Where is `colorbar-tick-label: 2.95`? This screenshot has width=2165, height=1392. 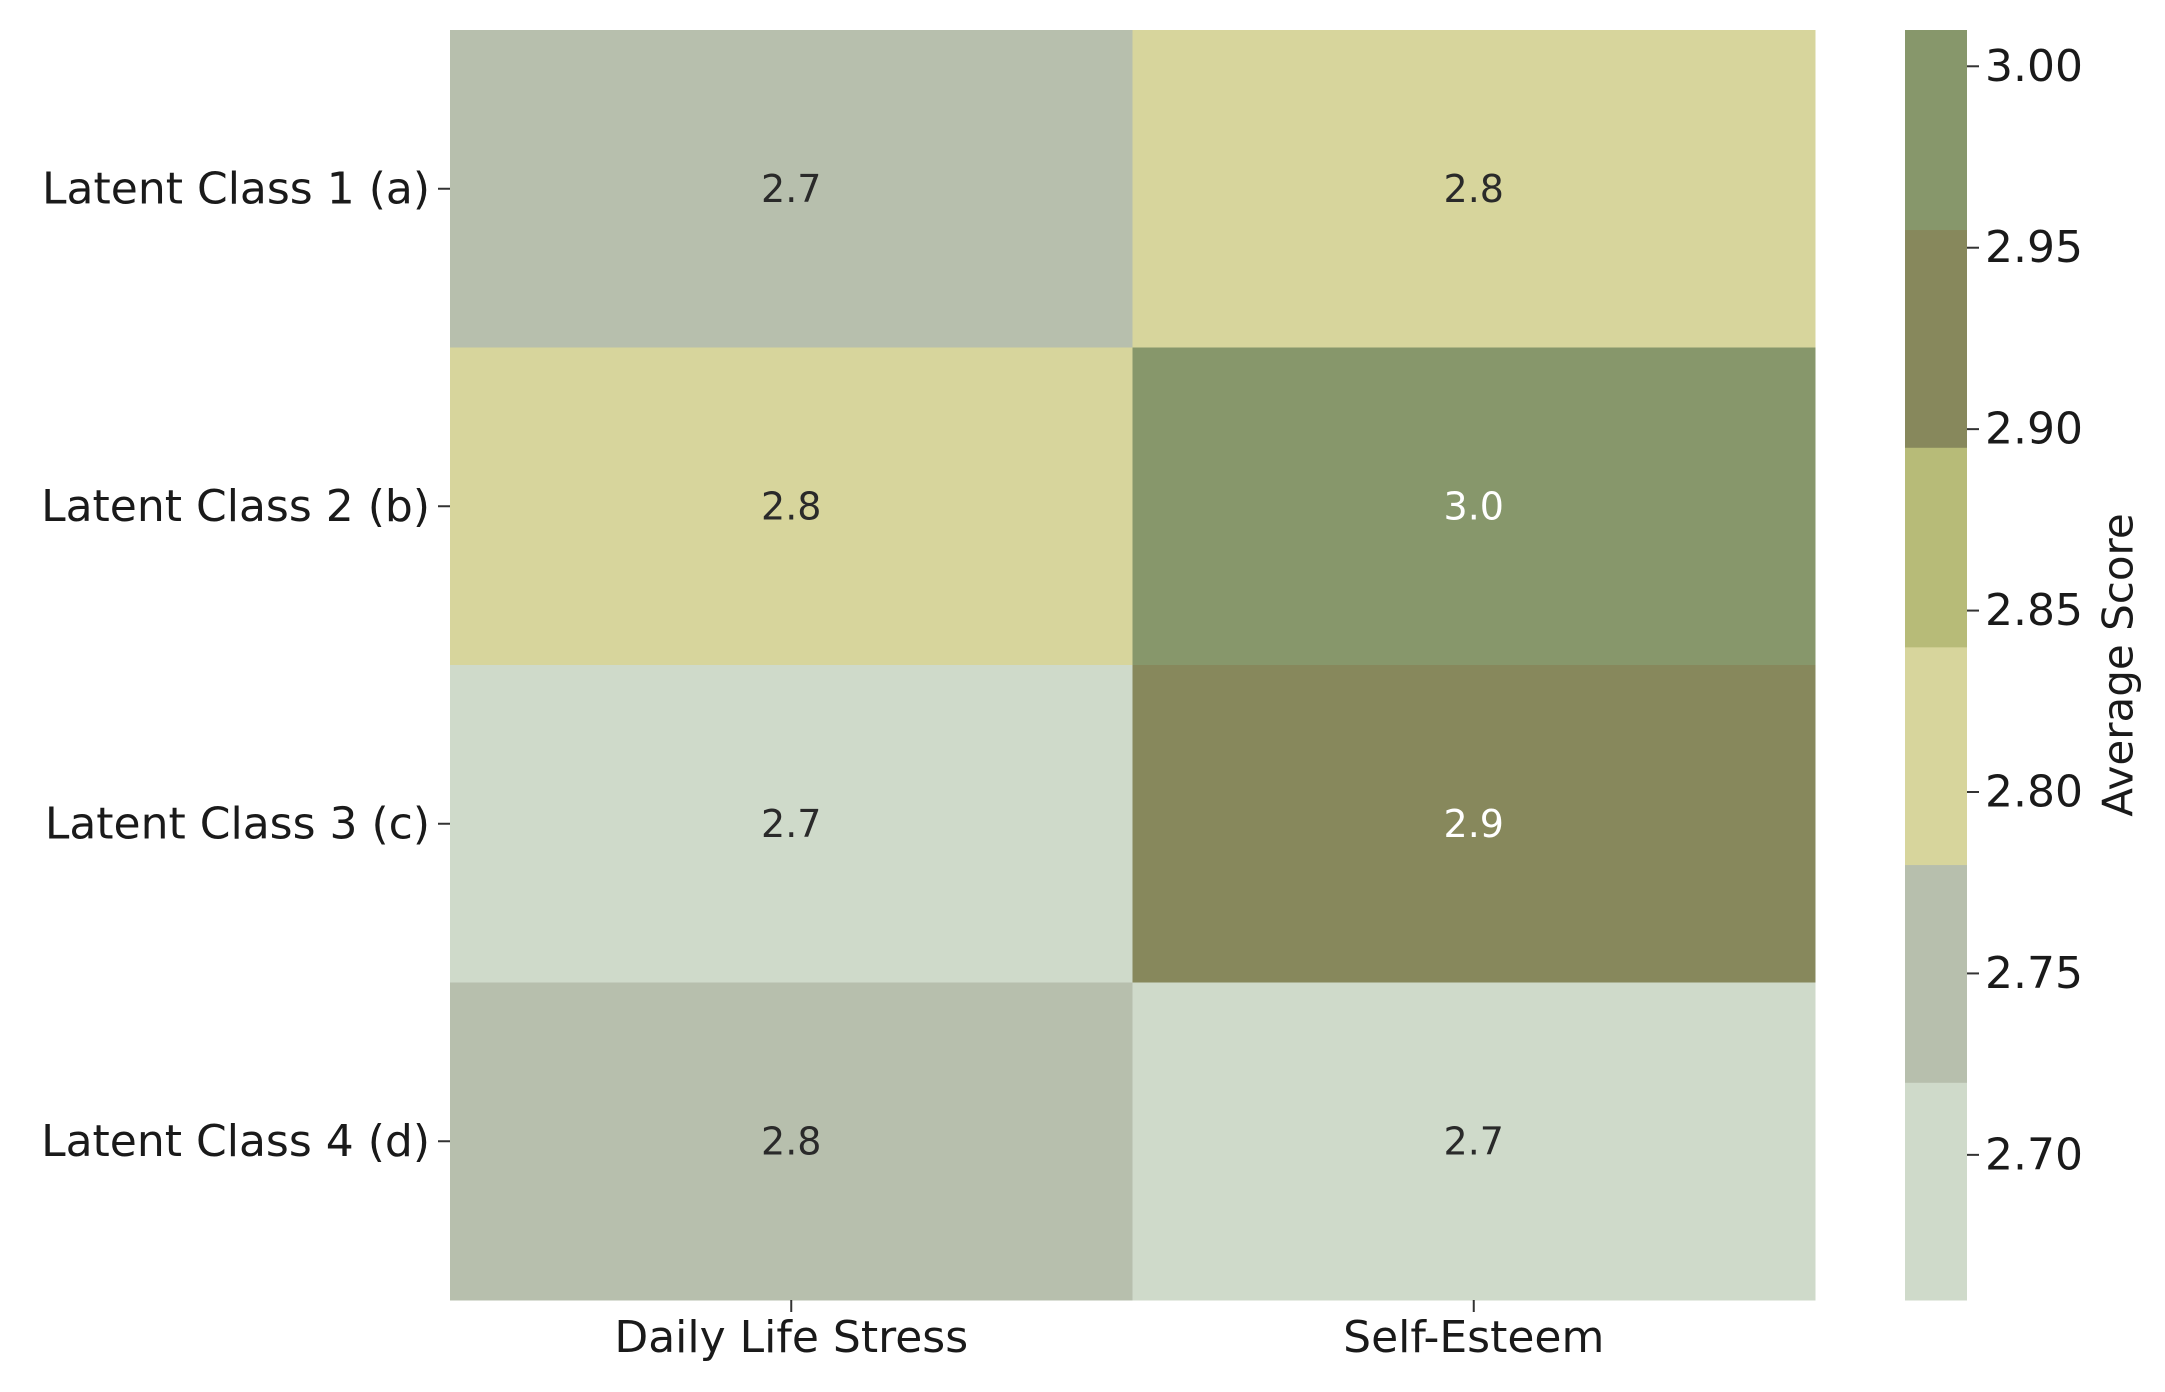 colorbar-tick-label: 2.95 is located at coordinates (2034, 247).